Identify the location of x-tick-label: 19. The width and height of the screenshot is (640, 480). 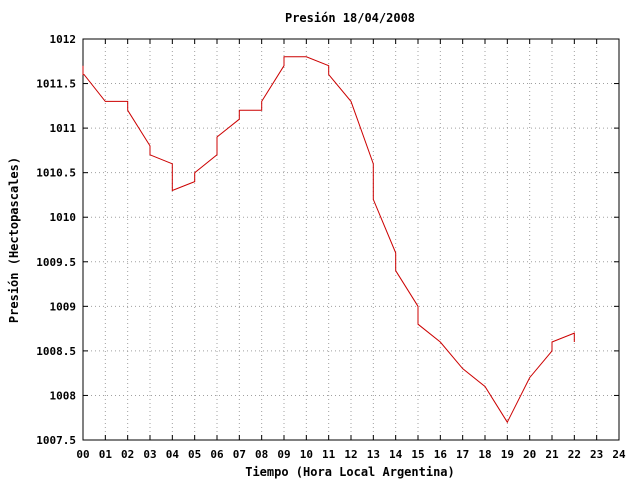
(507, 454).